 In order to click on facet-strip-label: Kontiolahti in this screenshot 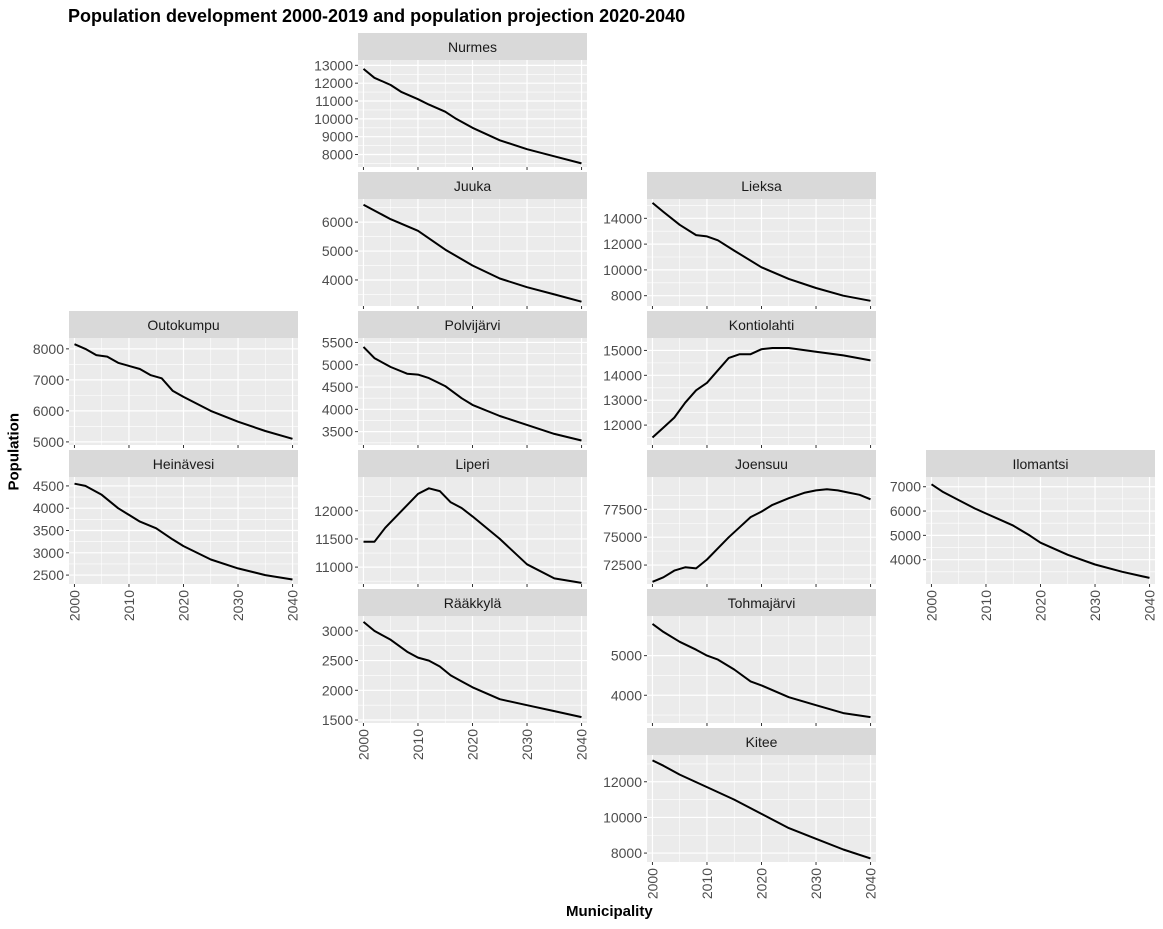, I will do `click(761, 325)`.